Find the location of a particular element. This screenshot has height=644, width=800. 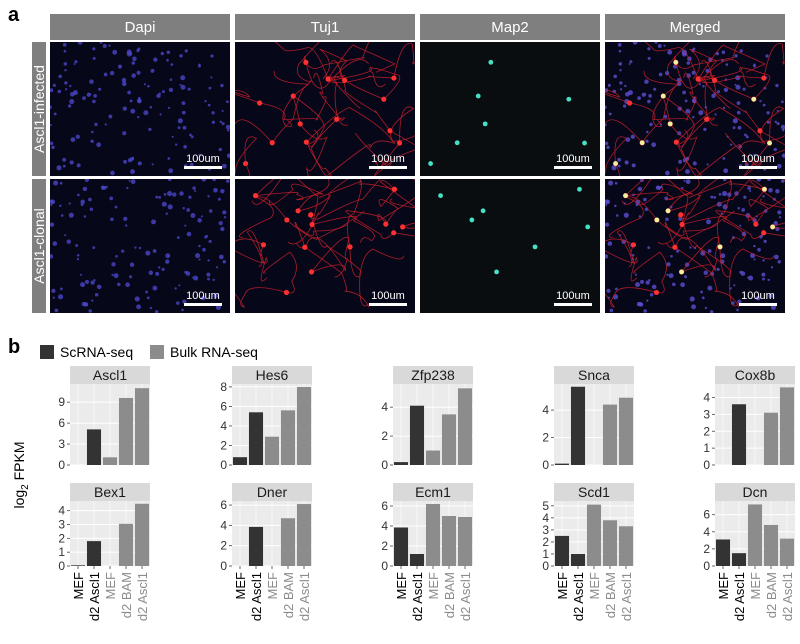

micrograph-dapi-ascl1-infected: 100um is located at coordinates (140, 109).